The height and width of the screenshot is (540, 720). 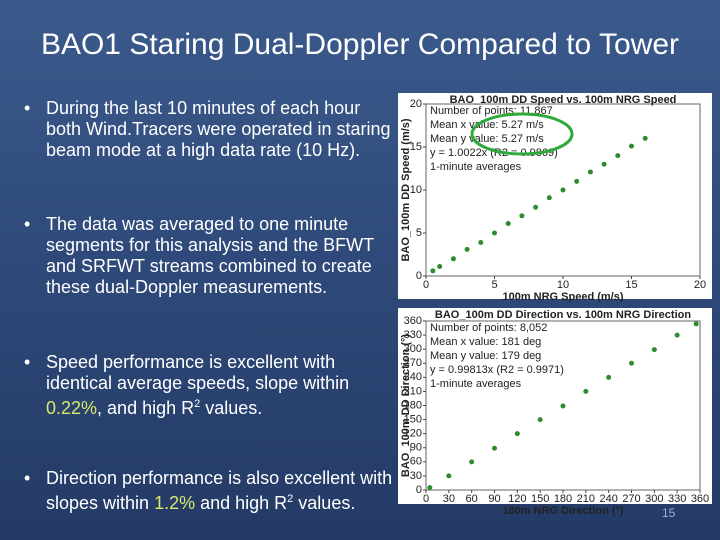 What do you see at coordinates (631, 499) in the screenshot?
I see `x-tick-label: 270` at bounding box center [631, 499].